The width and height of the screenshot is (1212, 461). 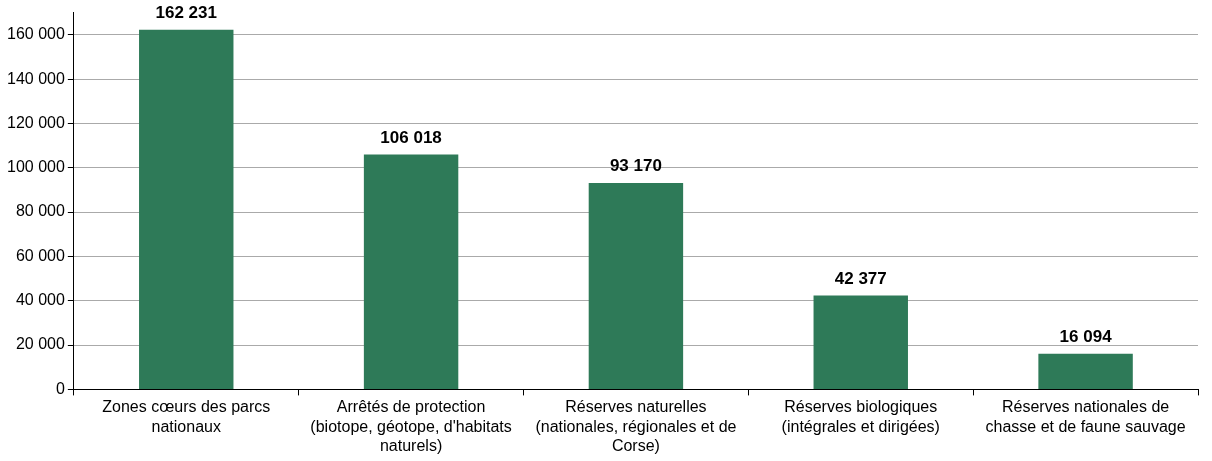 I want to click on x-tick-label: Réserves biologiques (intégrales et dirigées), so click(x=860, y=416).